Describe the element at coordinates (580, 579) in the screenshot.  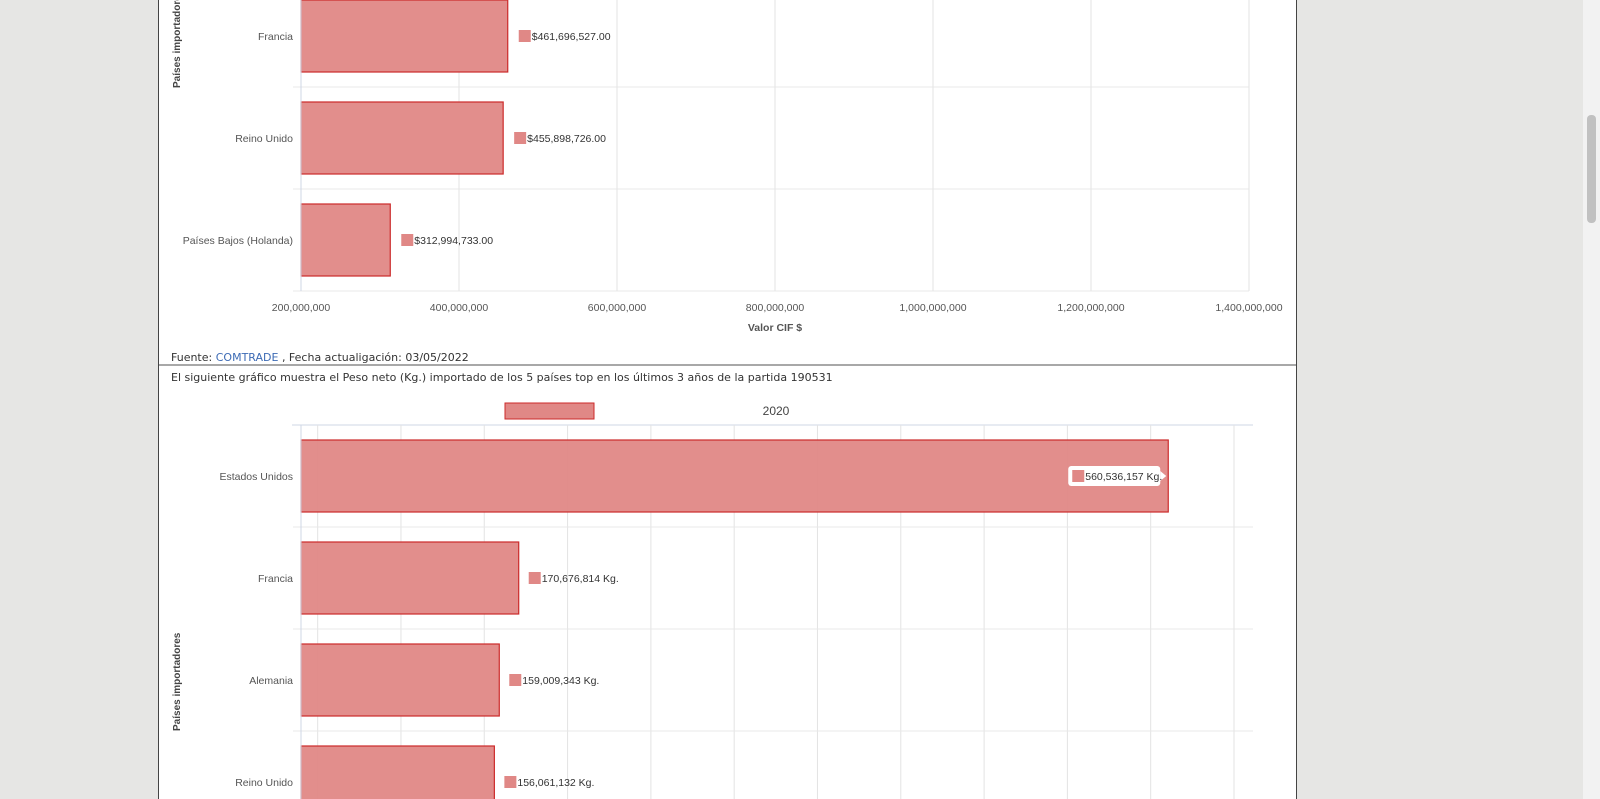
I see `data-label: 170,676,814 Kg.` at that location.